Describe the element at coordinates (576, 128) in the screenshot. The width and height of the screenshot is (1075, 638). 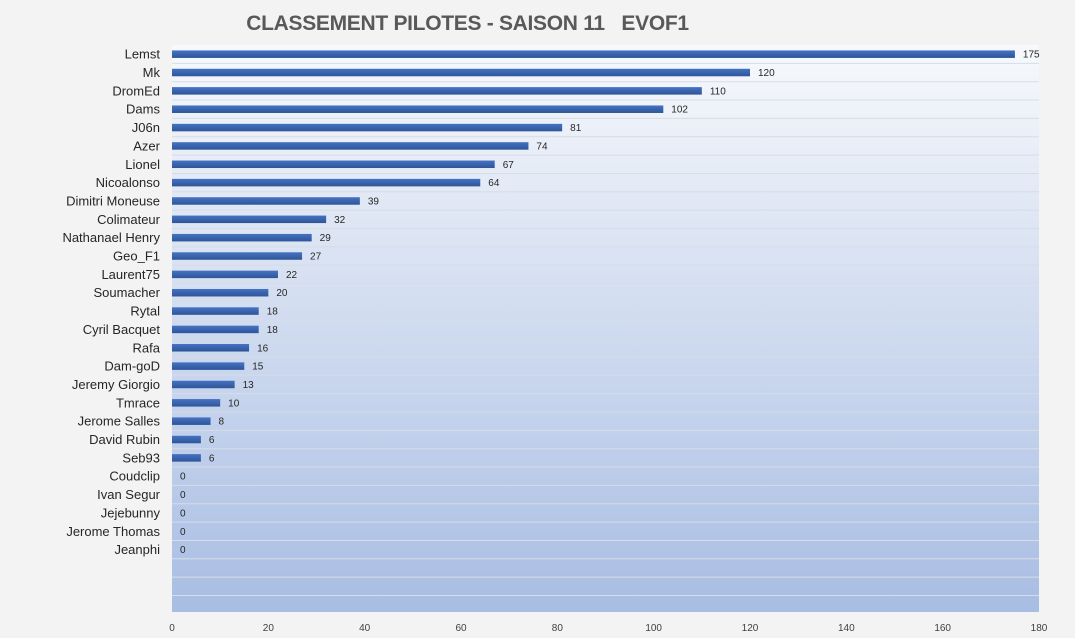
I see `data-label: 81` at that location.